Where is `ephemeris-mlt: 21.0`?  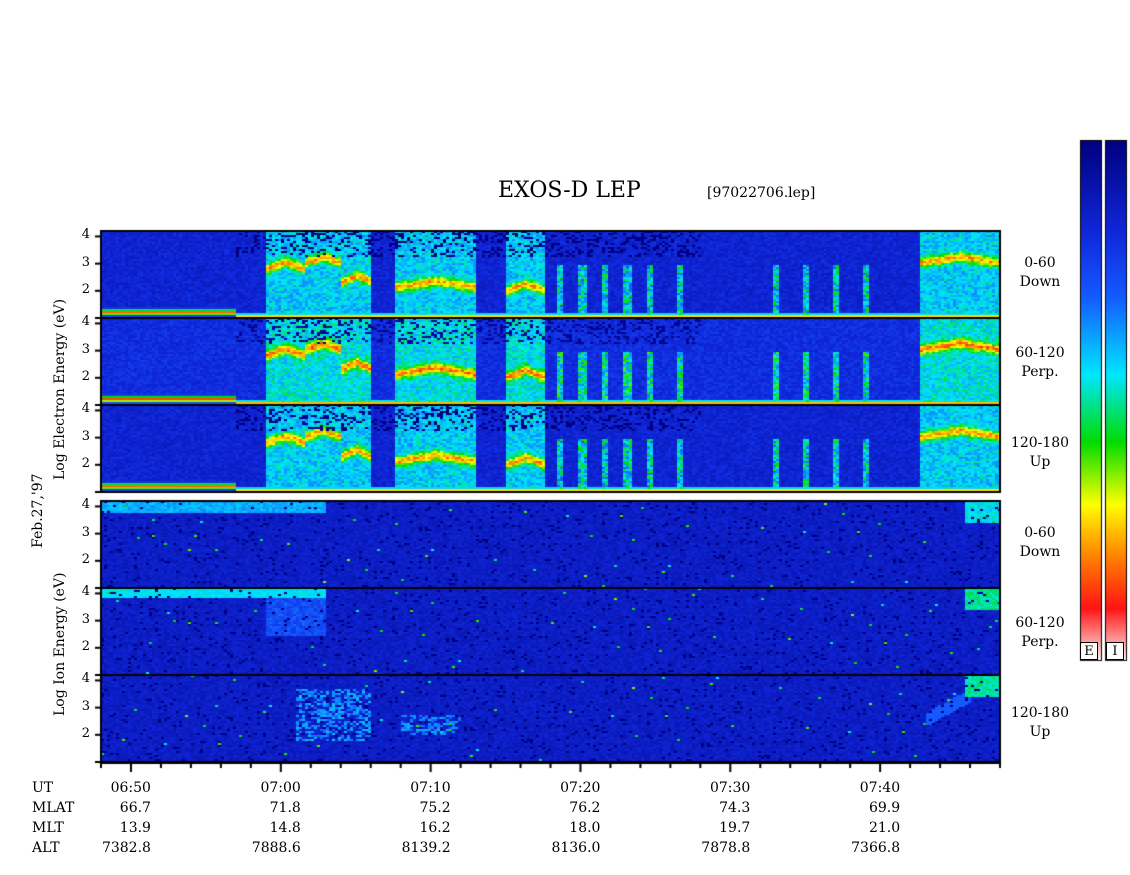 ephemeris-mlt: 21.0 is located at coordinates (884, 828).